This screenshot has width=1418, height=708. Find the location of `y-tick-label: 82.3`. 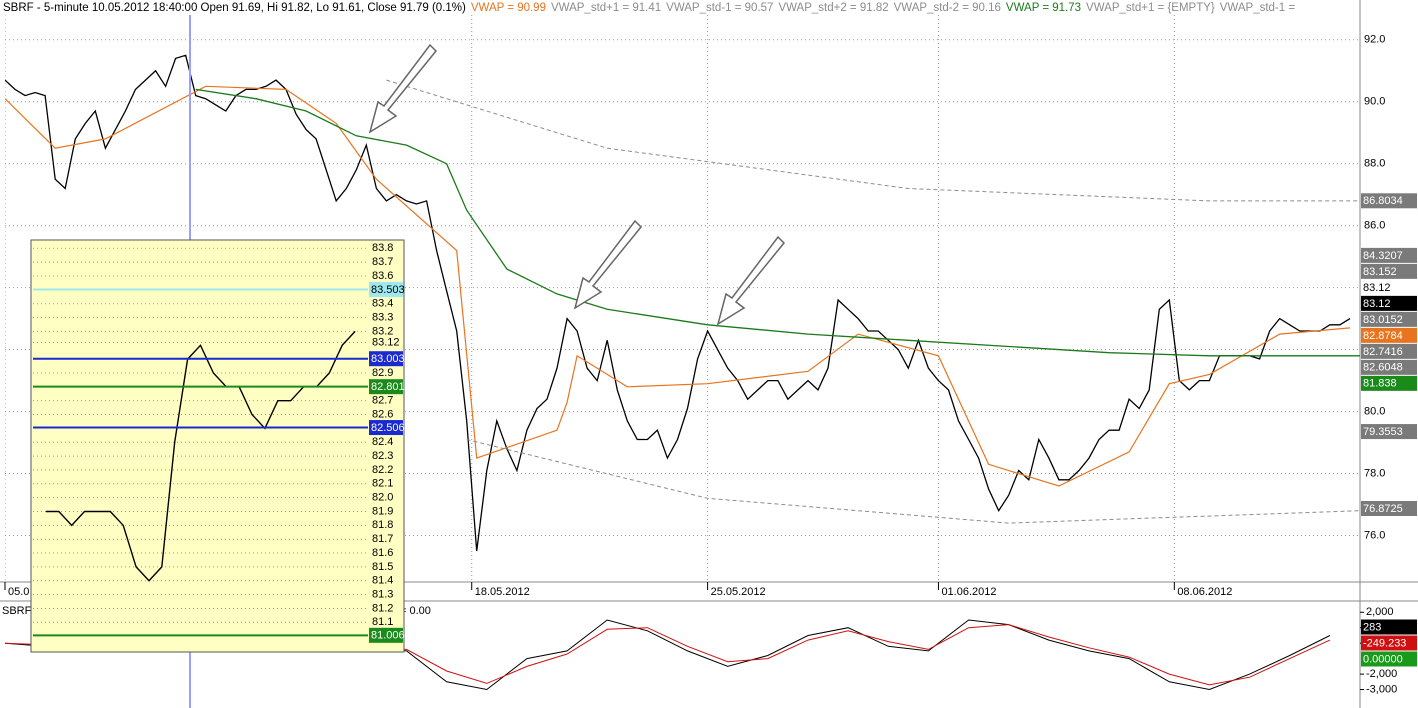

y-tick-label: 82.3 is located at coordinates (382, 456).